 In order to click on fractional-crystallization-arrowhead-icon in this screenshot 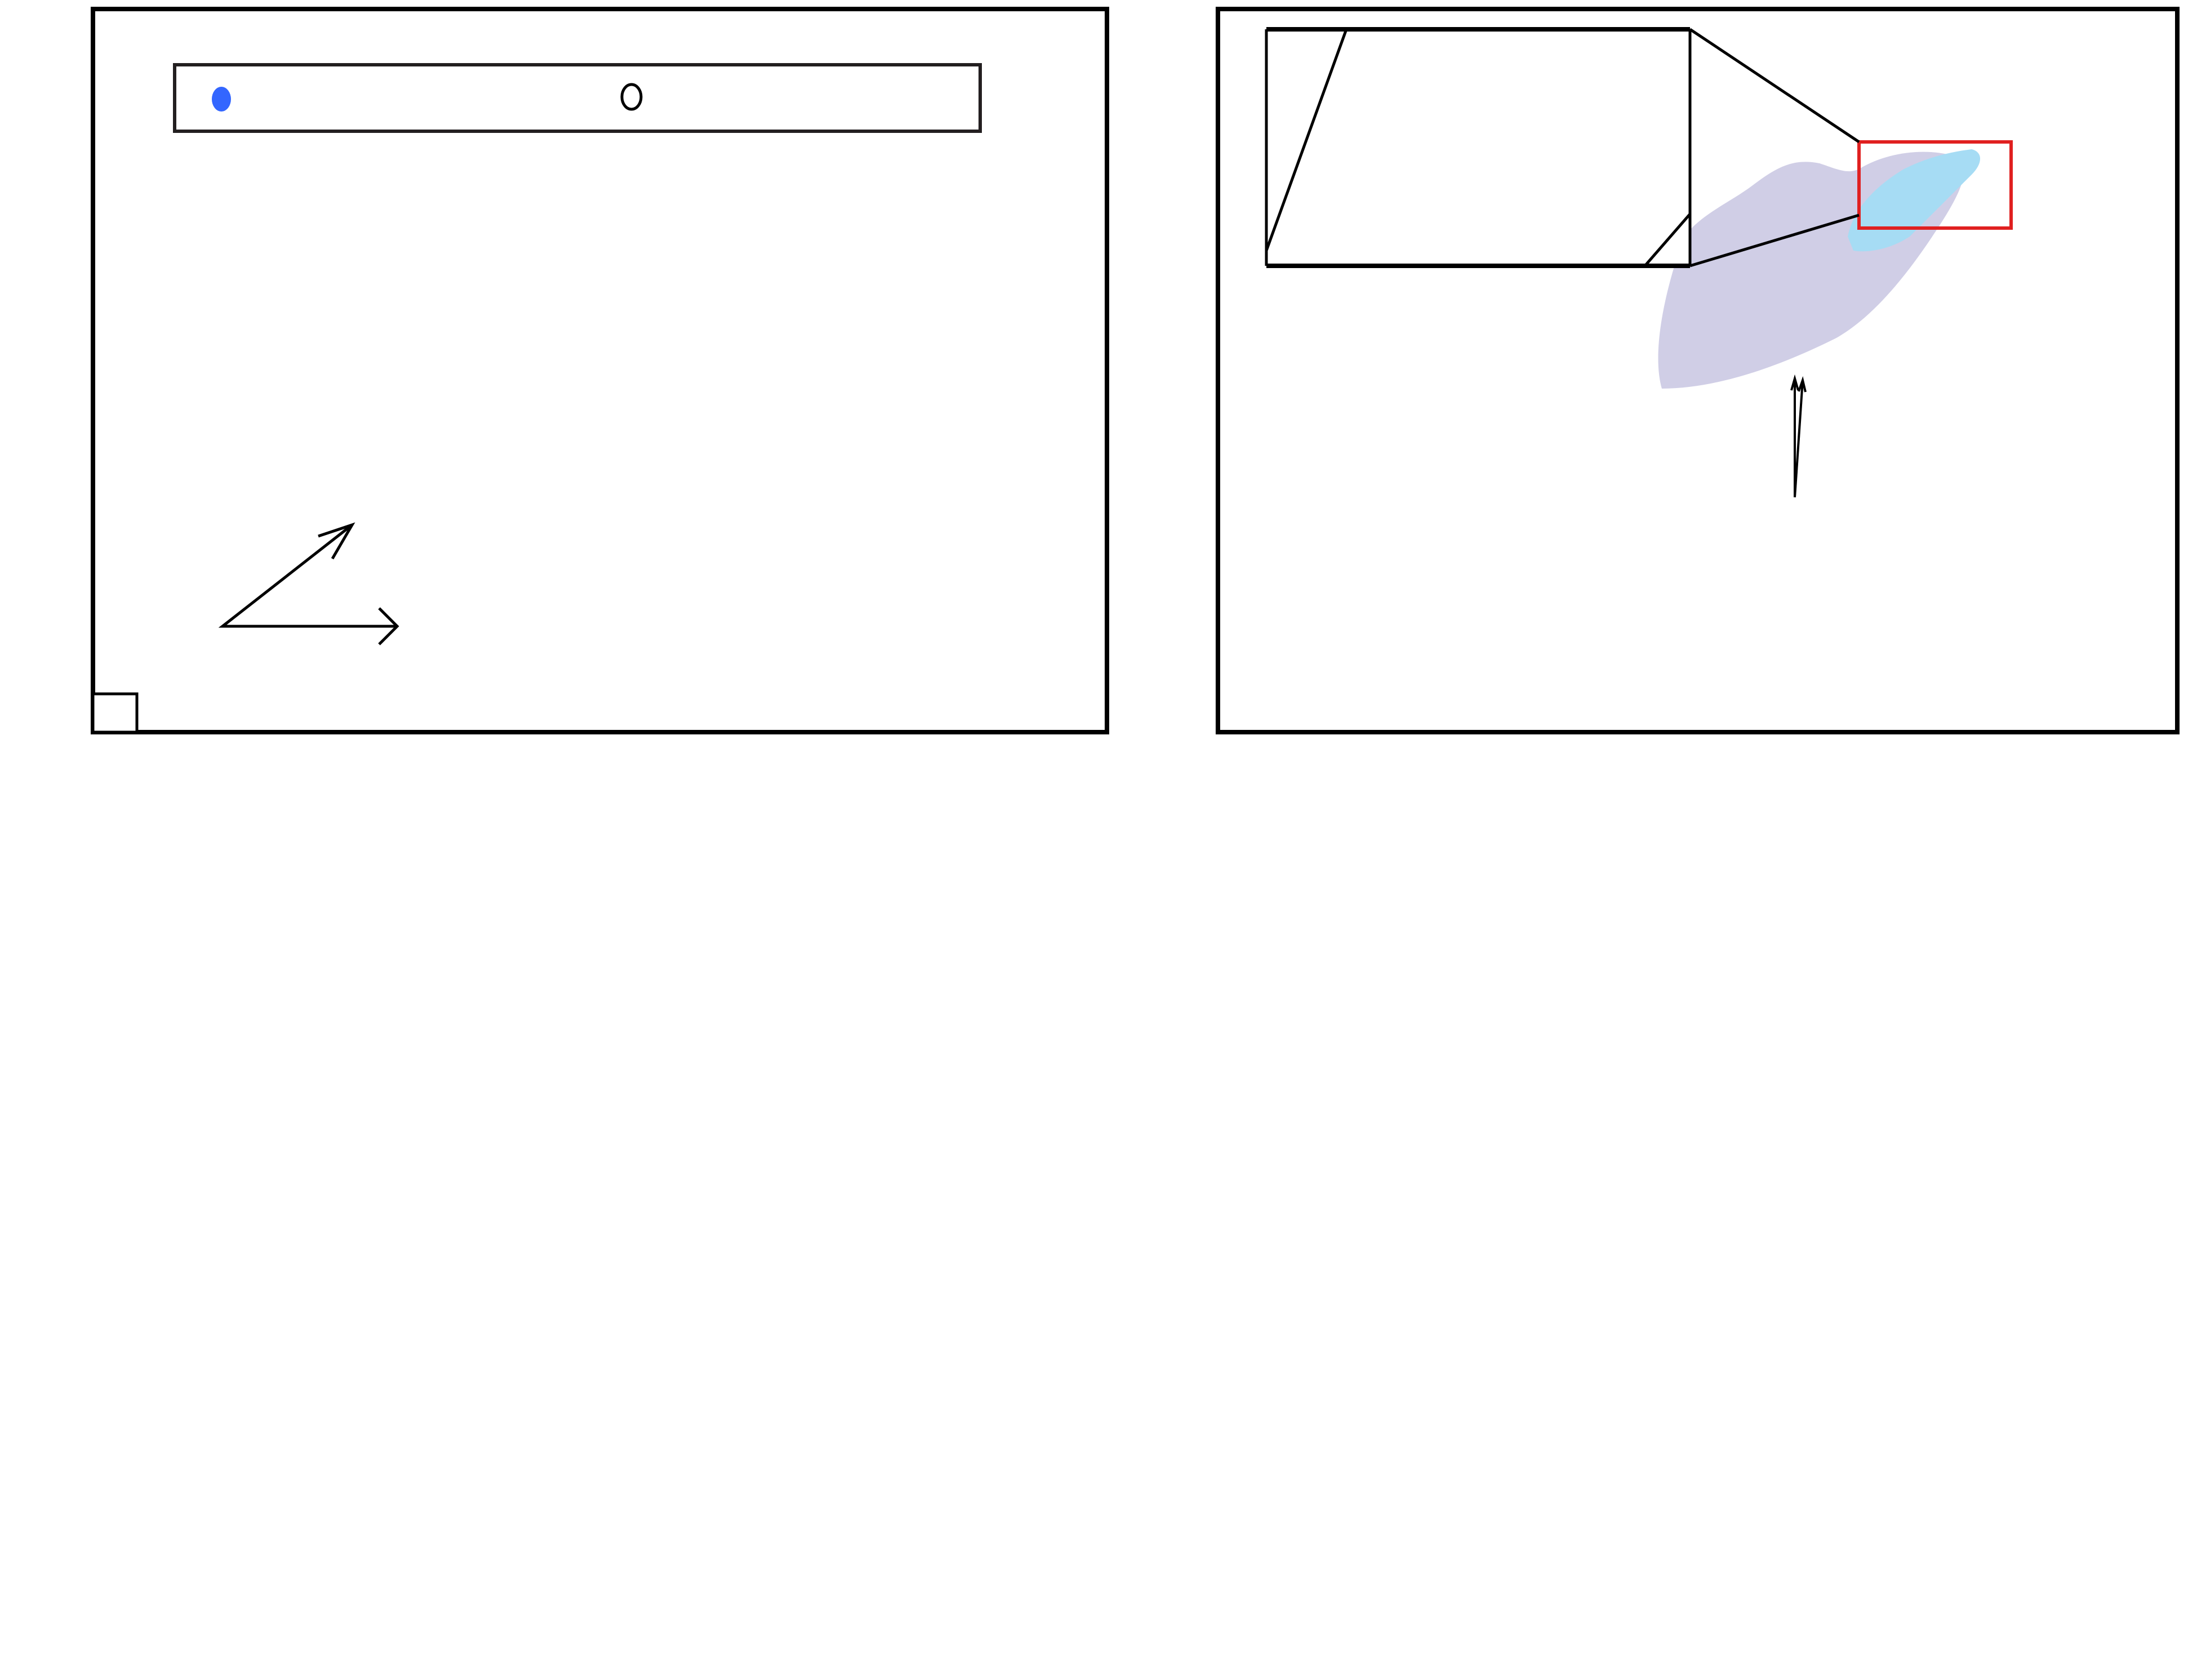, I will do `click(389, 626)`.